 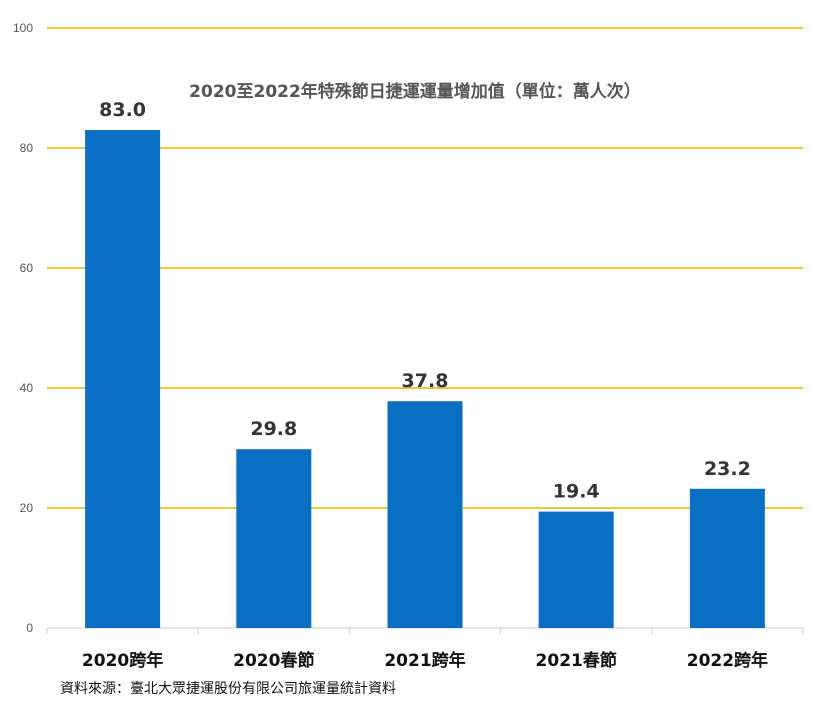 What do you see at coordinates (27, 508) in the screenshot?
I see `y-tick-label: 20` at bounding box center [27, 508].